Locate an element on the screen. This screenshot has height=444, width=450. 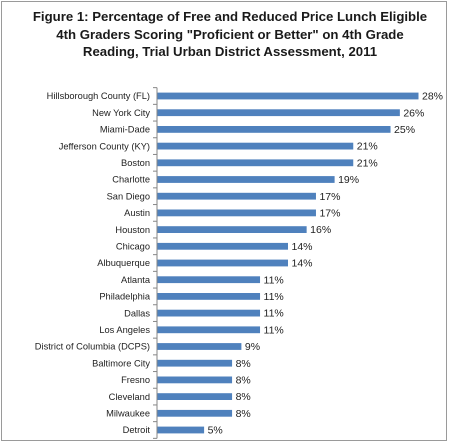
category-label: Los Angeles is located at coordinates (124, 330).